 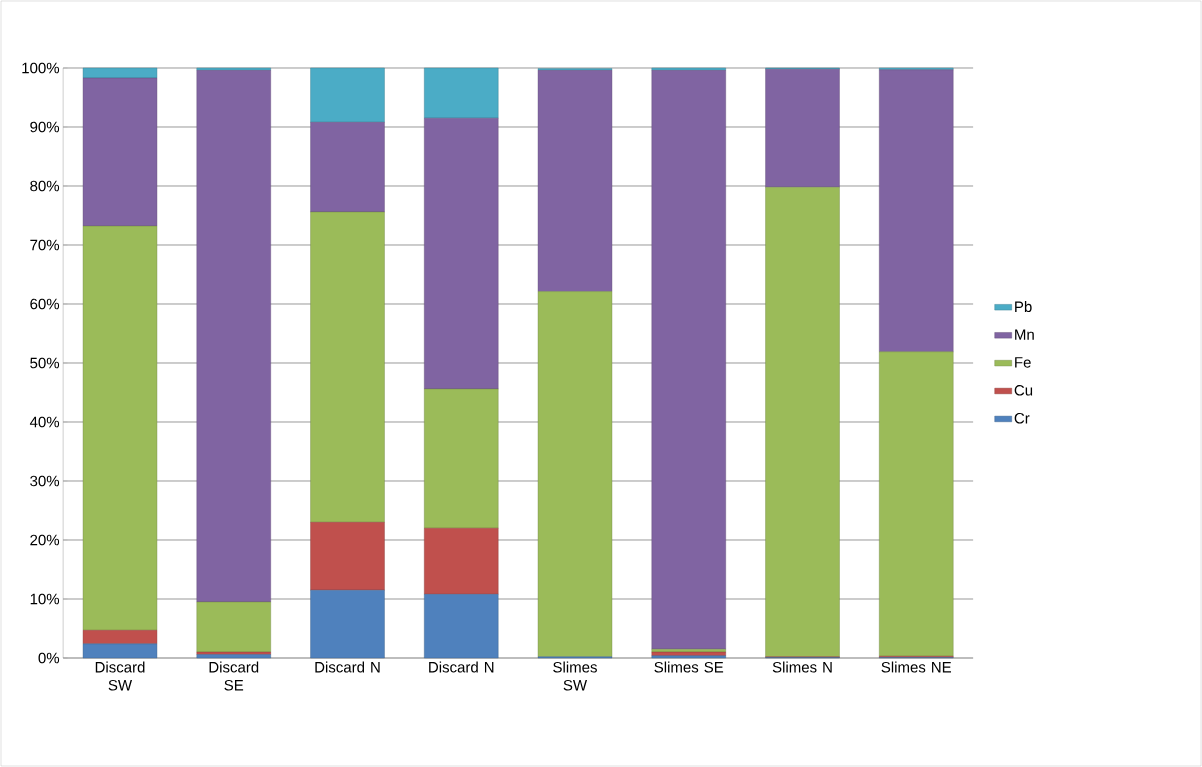 What do you see at coordinates (1023, 362) in the screenshot?
I see `legend-label: Fe` at bounding box center [1023, 362].